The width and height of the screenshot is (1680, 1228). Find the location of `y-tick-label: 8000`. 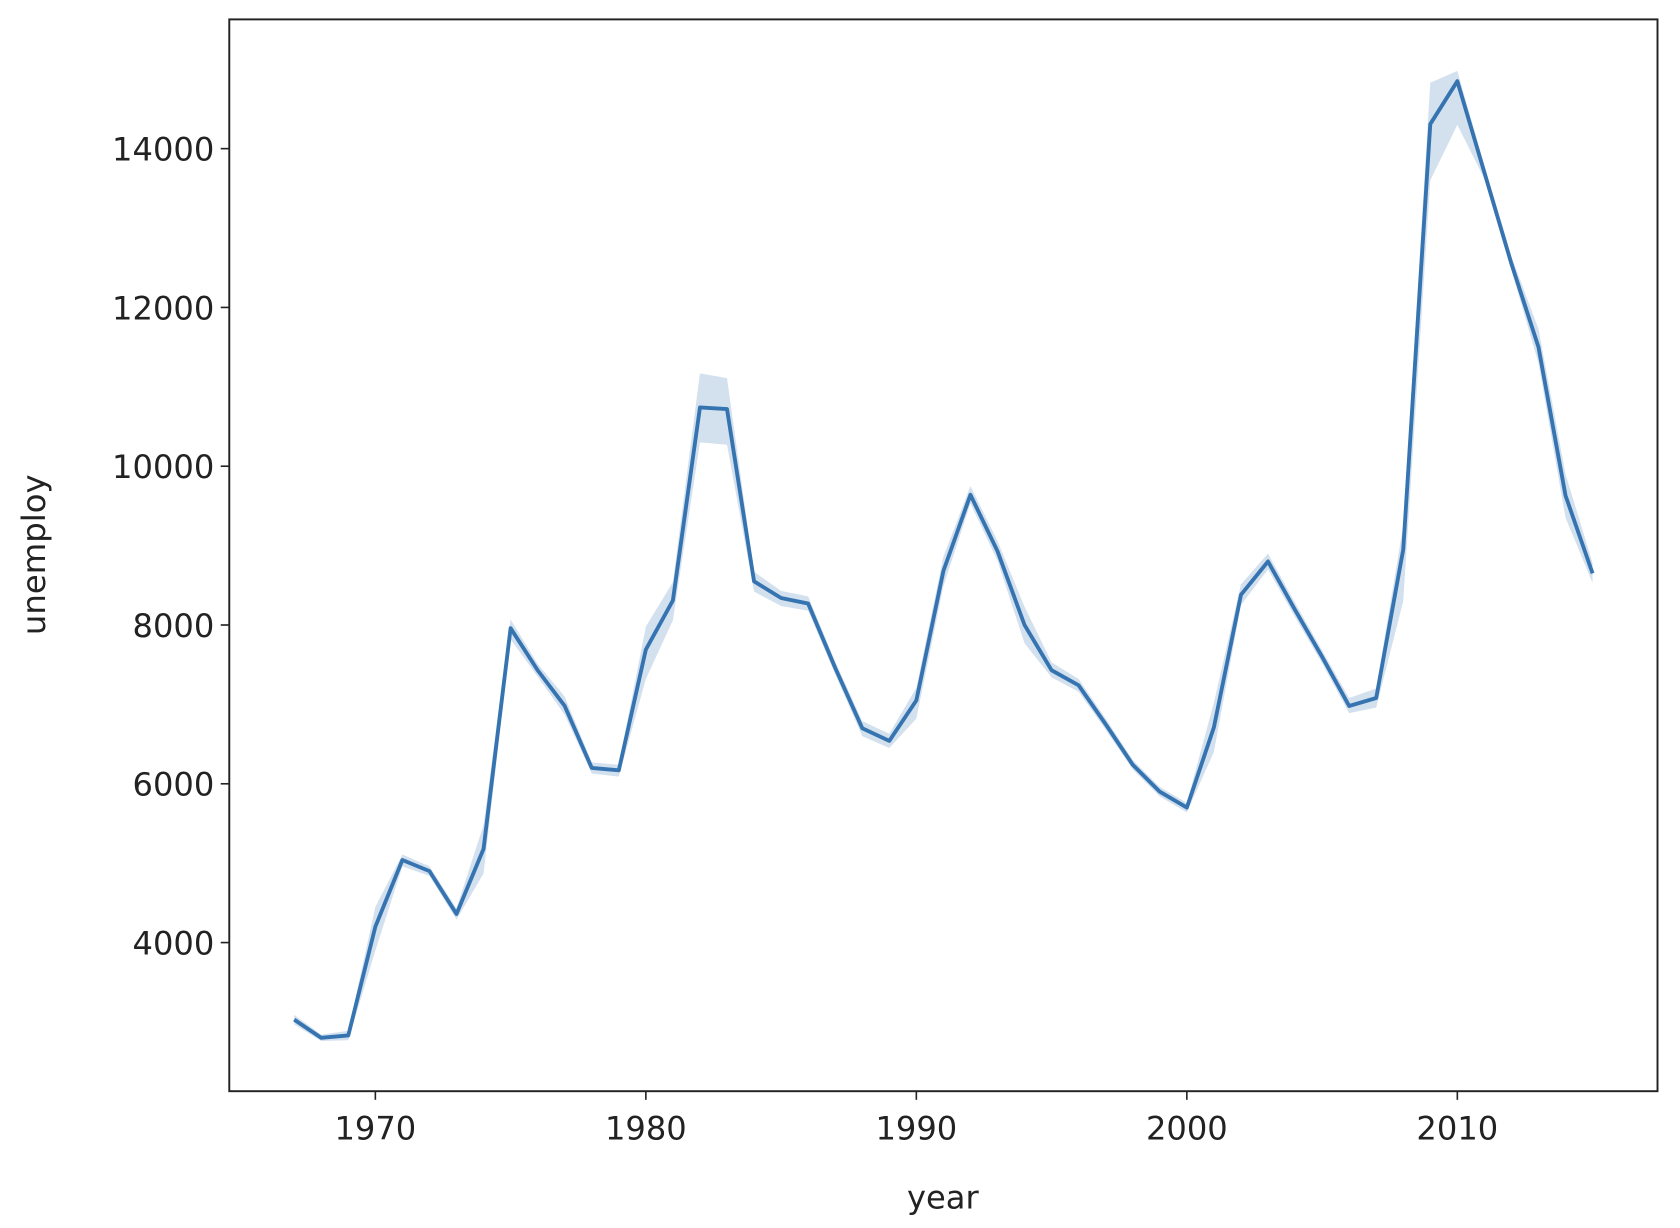

y-tick-label: 8000 is located at coordinates (174, 626).